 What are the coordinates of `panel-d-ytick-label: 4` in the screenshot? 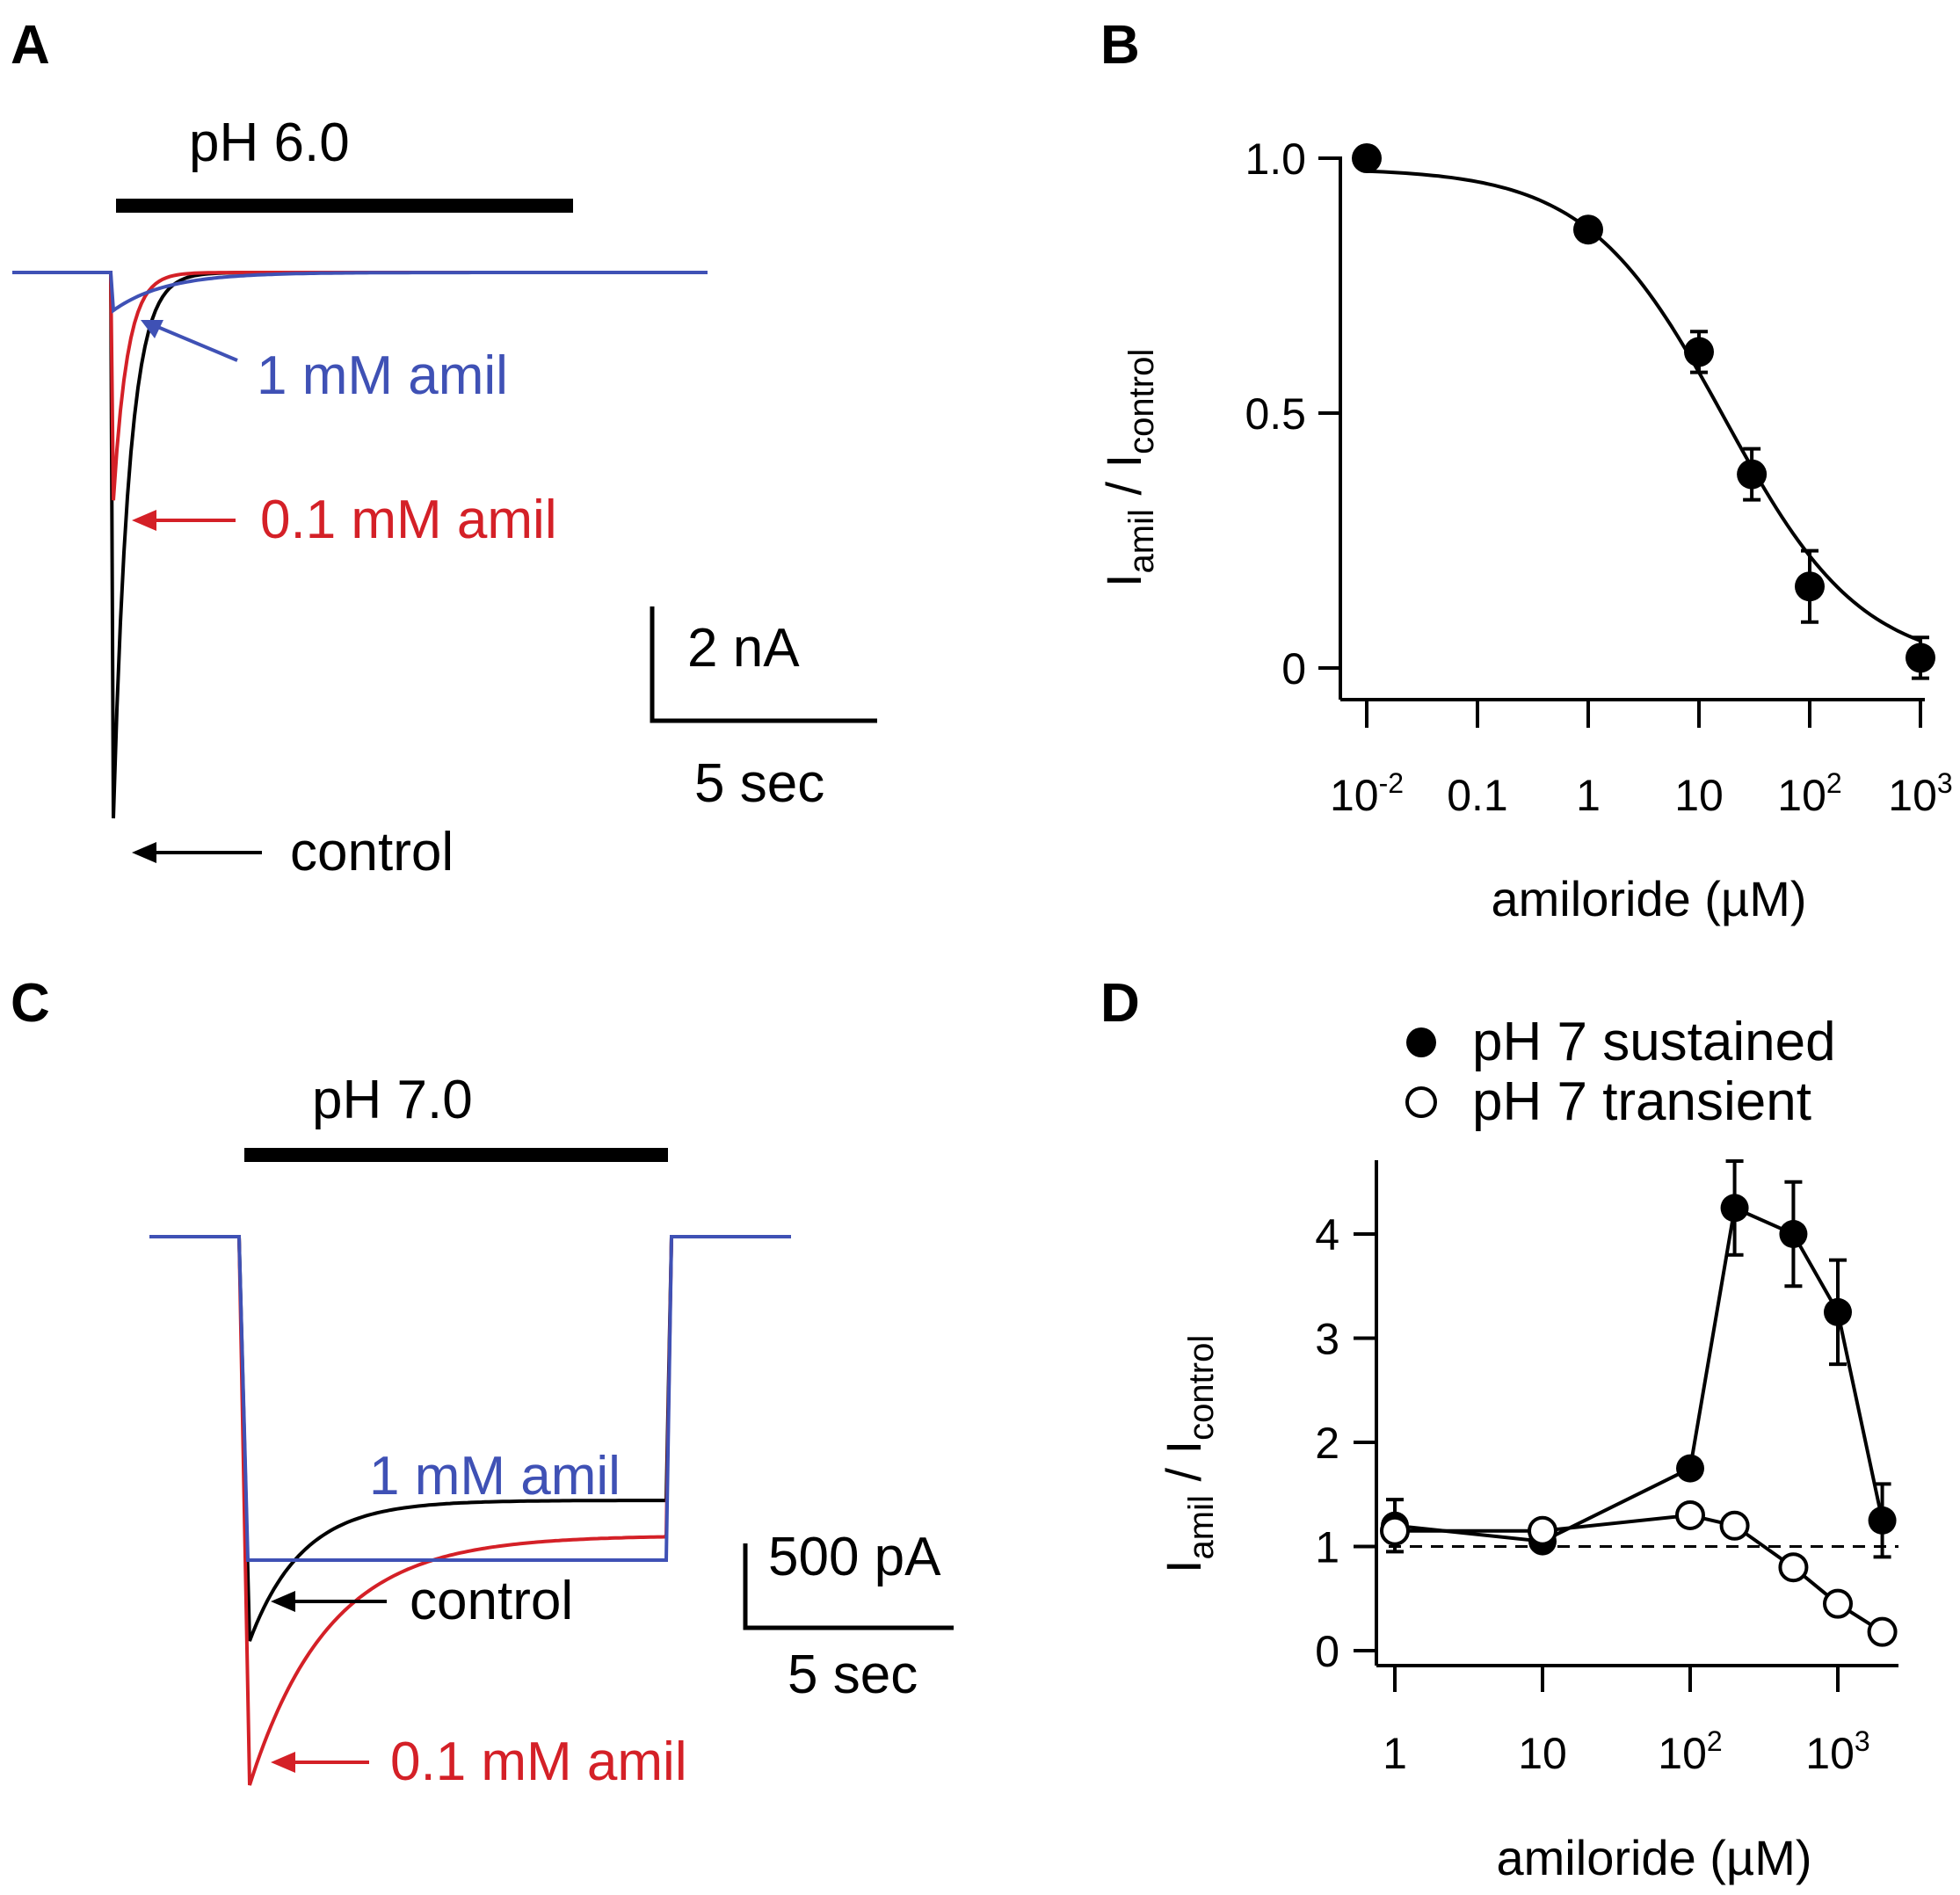 It's located at (1327, 1235).